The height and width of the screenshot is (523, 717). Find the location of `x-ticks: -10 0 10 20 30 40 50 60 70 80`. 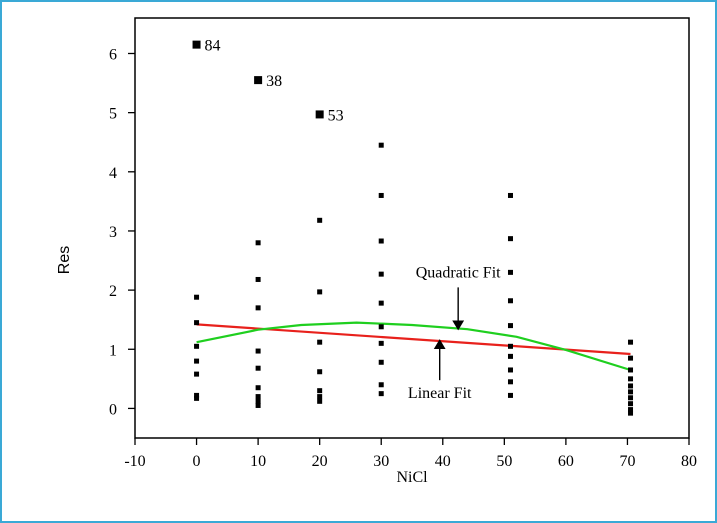

x-ticks: -10 0 10 20 30 40 50 60 70 80 is located at coordinates (410, 454).